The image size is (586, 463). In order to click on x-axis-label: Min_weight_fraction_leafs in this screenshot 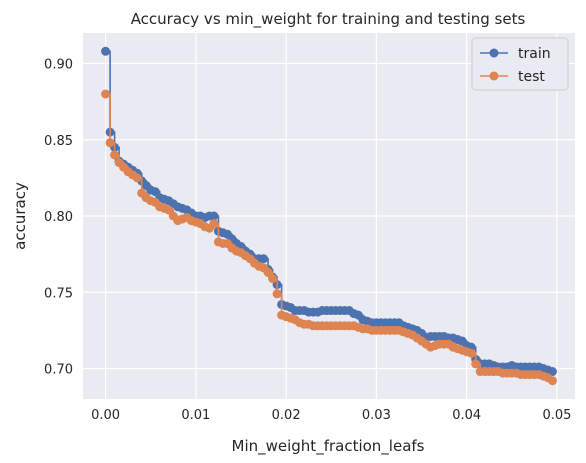, I will do `click(328, 446)`.